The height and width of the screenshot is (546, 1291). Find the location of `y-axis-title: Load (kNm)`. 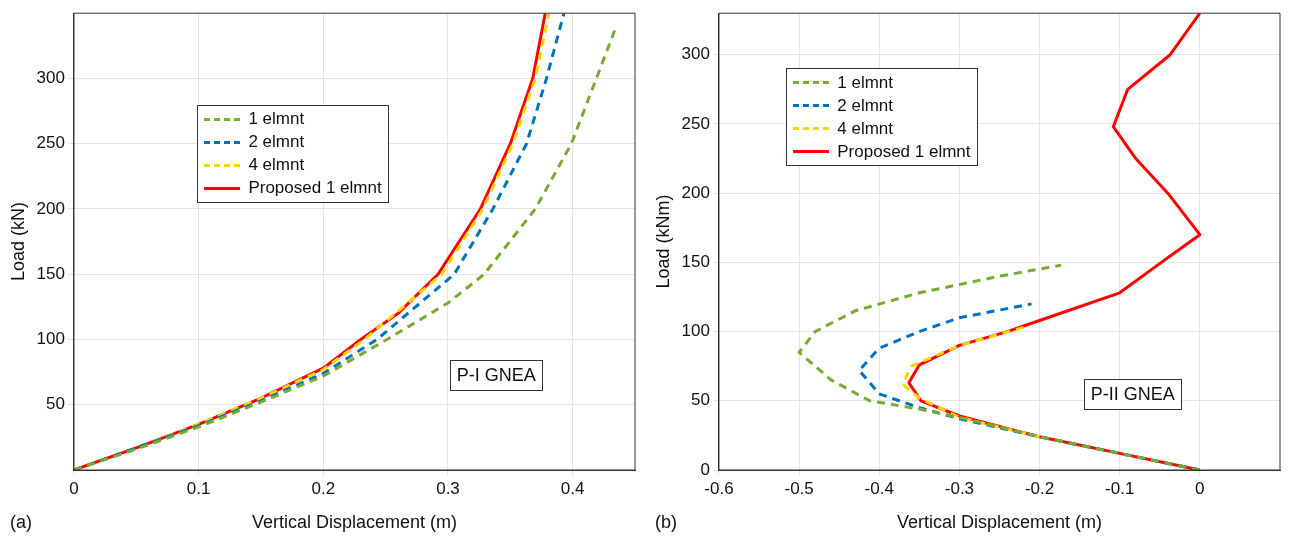

y-axis-title: Load (kNm) is located at coordinates (662, 241).